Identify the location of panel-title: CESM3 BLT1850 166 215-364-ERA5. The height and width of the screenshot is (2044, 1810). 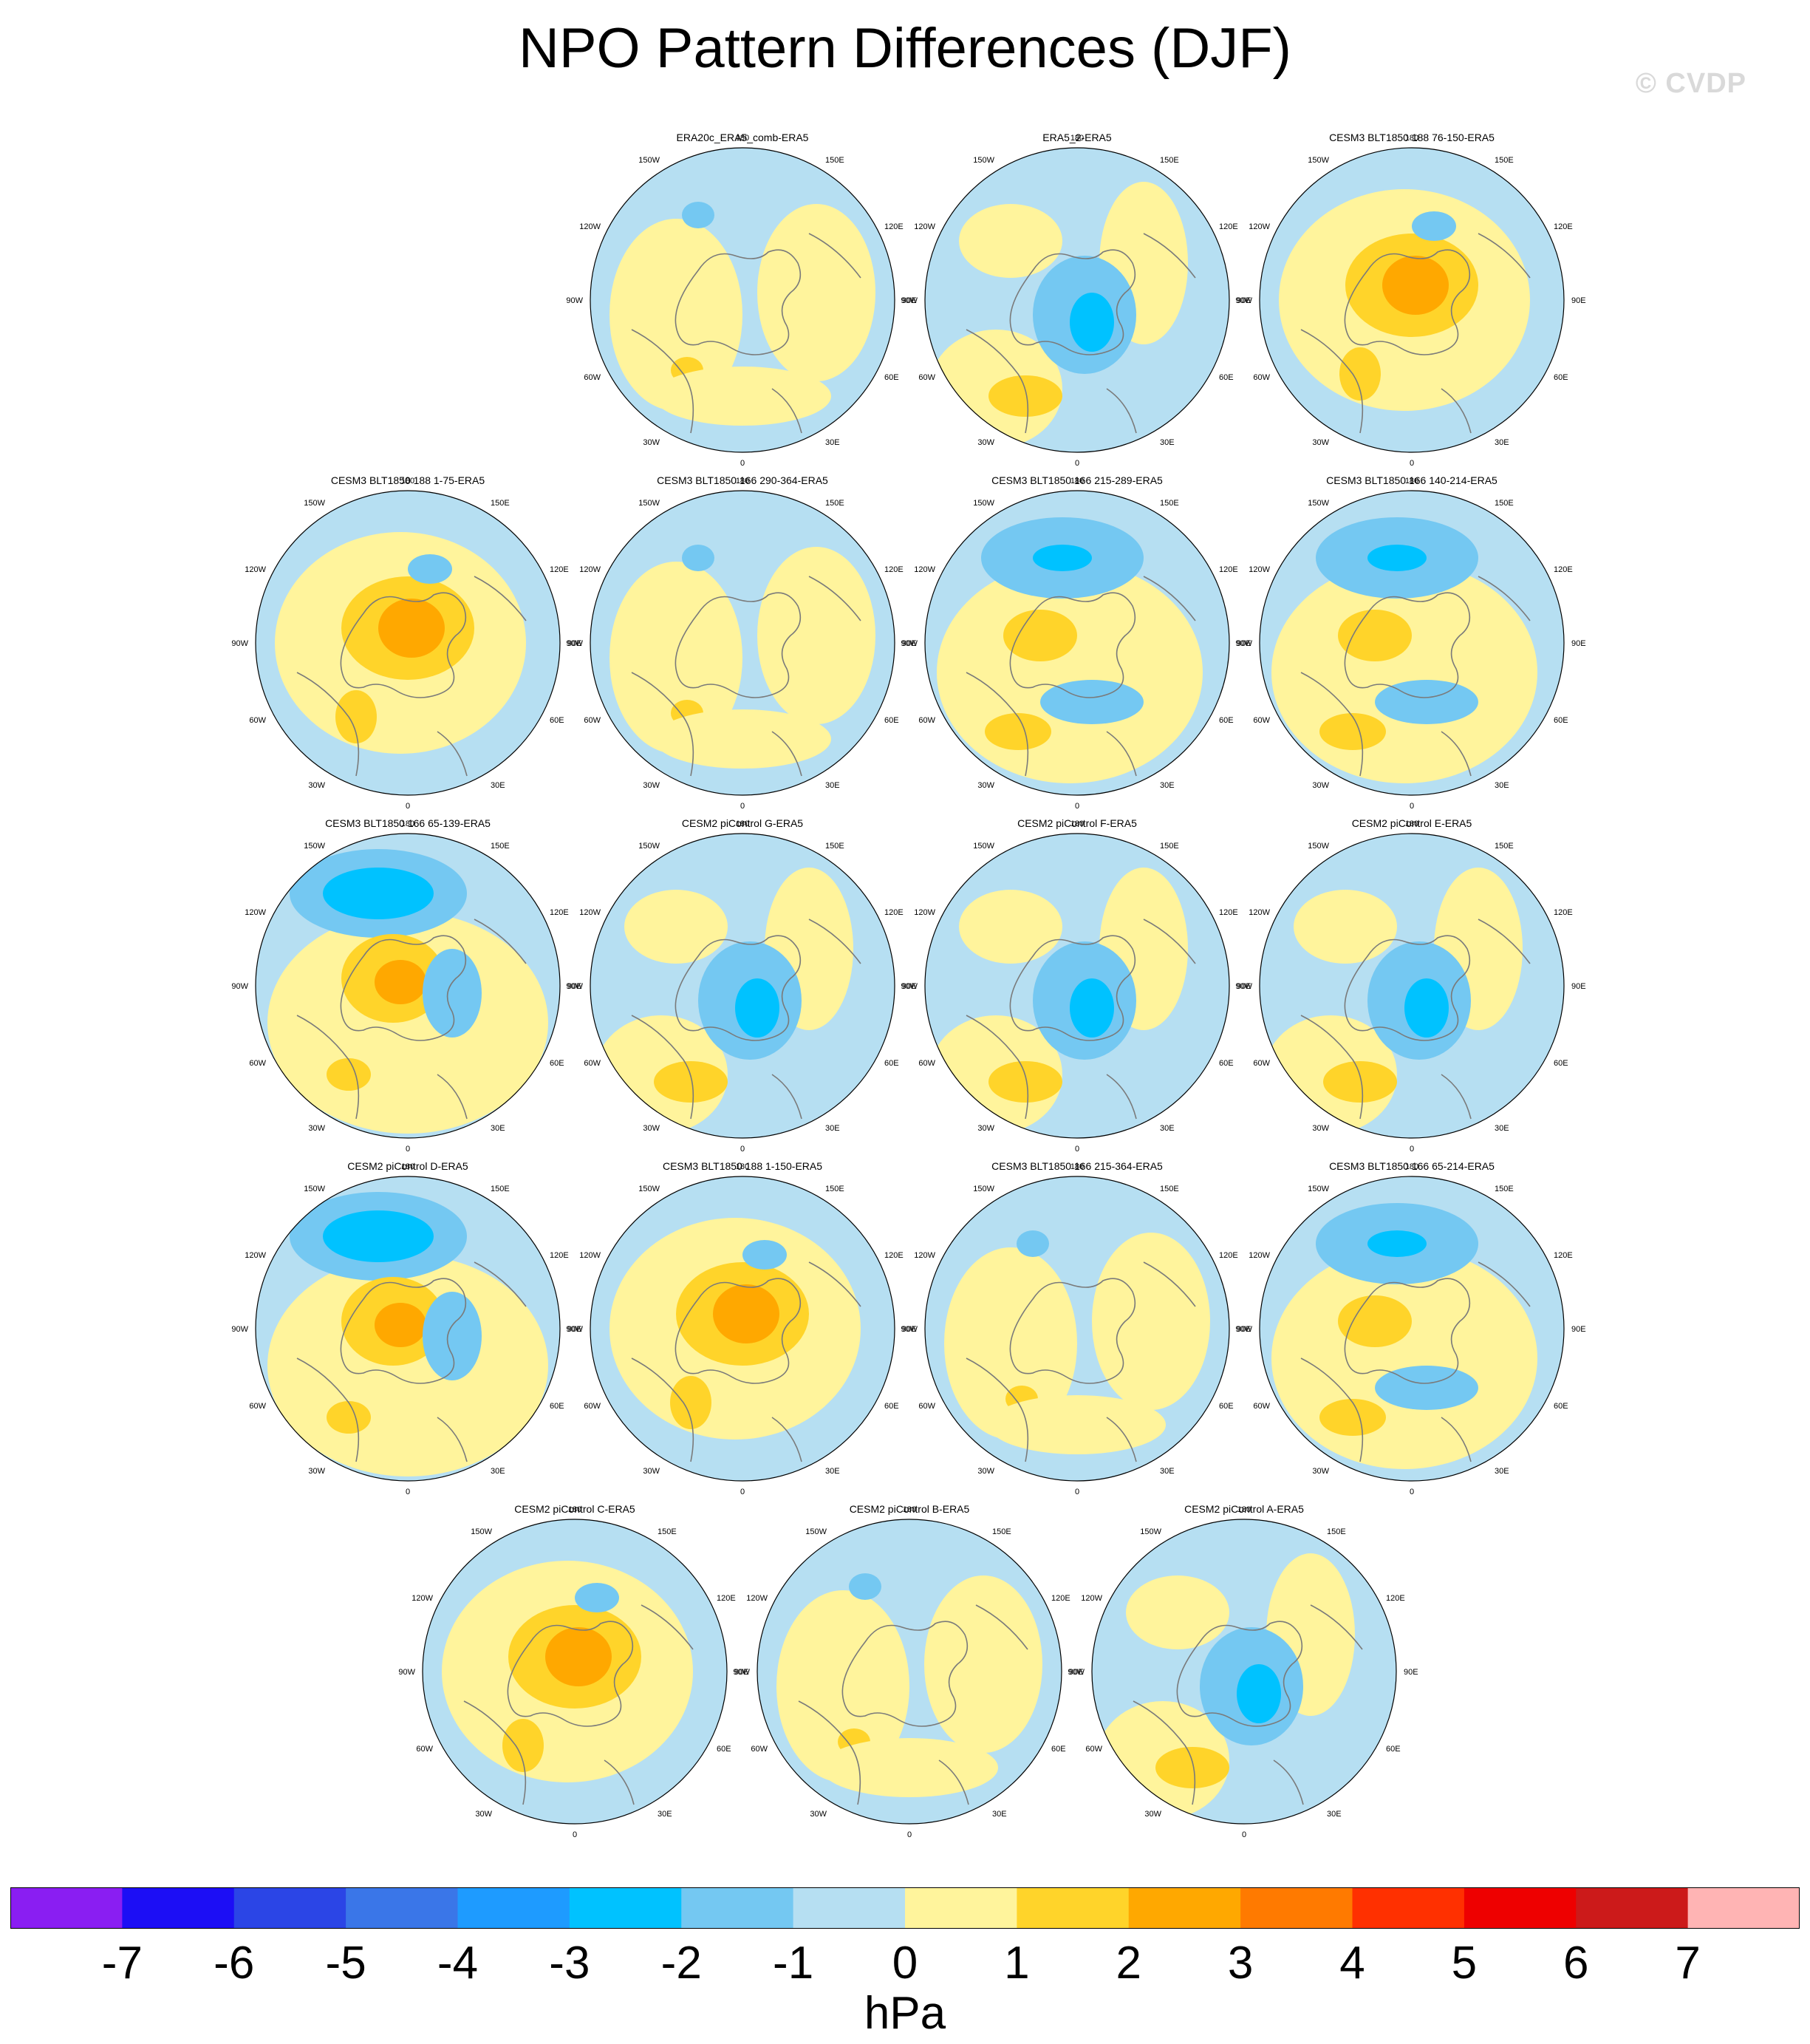
(1077, 1166).